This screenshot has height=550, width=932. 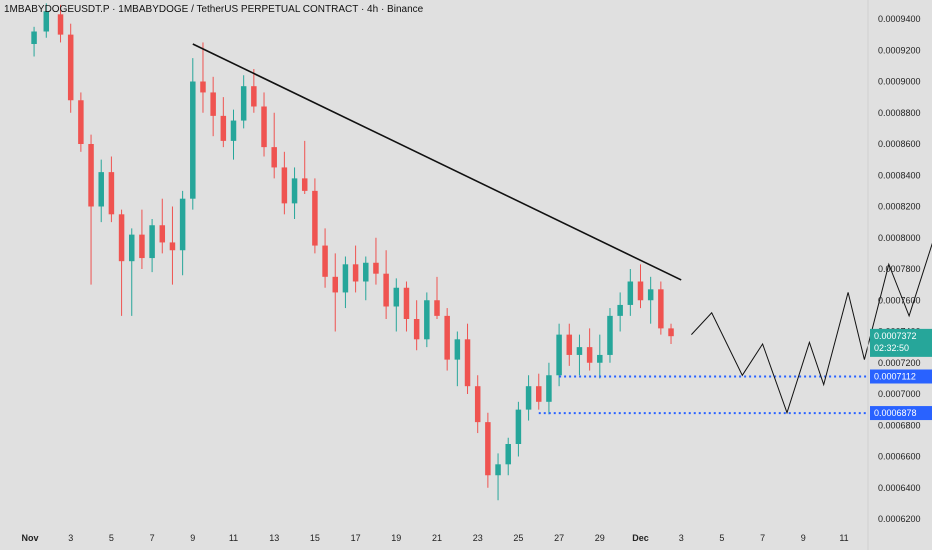 I want to click on x-tick-label: 17, so click(x=356, y=538).